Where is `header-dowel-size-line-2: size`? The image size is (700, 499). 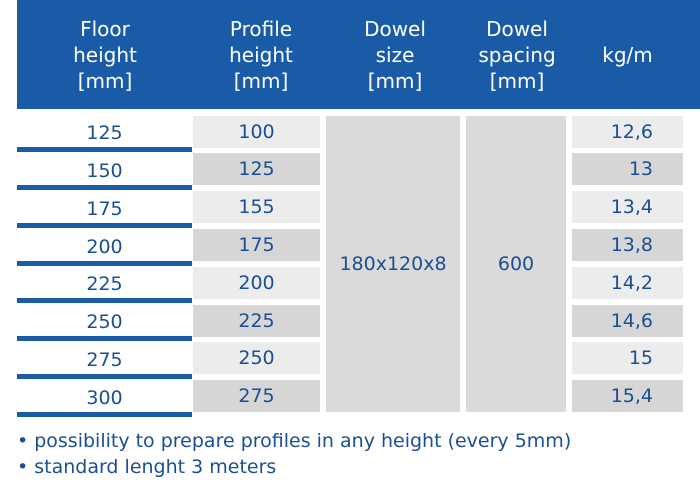 header-dowel-size-line-2: size is located at coordinates (395, 54).